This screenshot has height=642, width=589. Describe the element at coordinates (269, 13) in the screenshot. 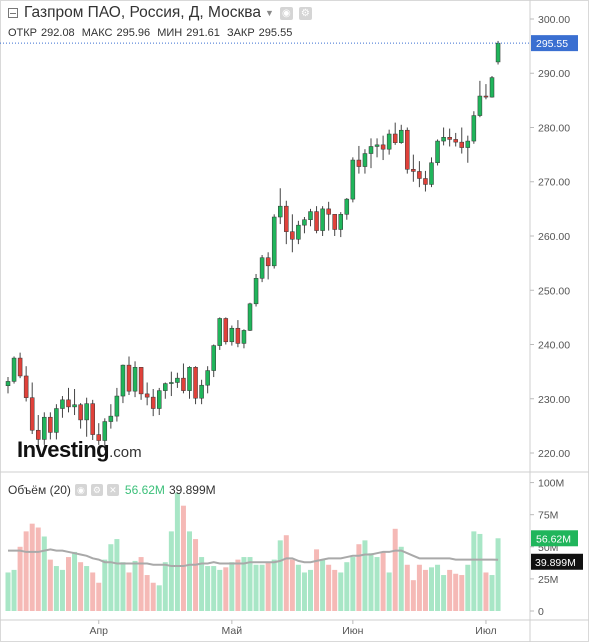

I see `chevron-down-icon: ▼` at that location.